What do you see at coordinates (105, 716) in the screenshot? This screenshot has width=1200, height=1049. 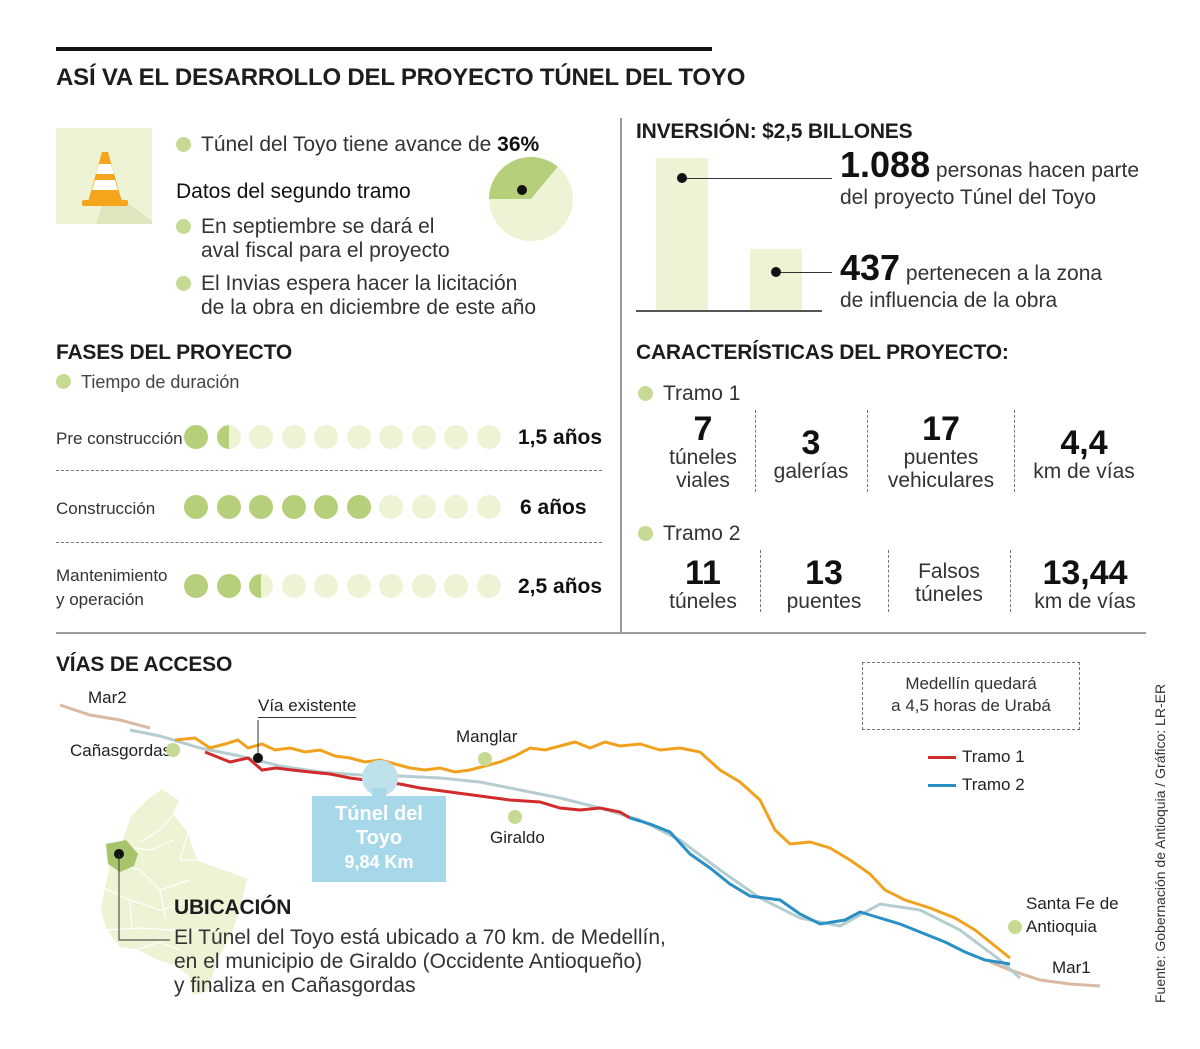 I see `mar-road-west` at bounding box center [105, 716].